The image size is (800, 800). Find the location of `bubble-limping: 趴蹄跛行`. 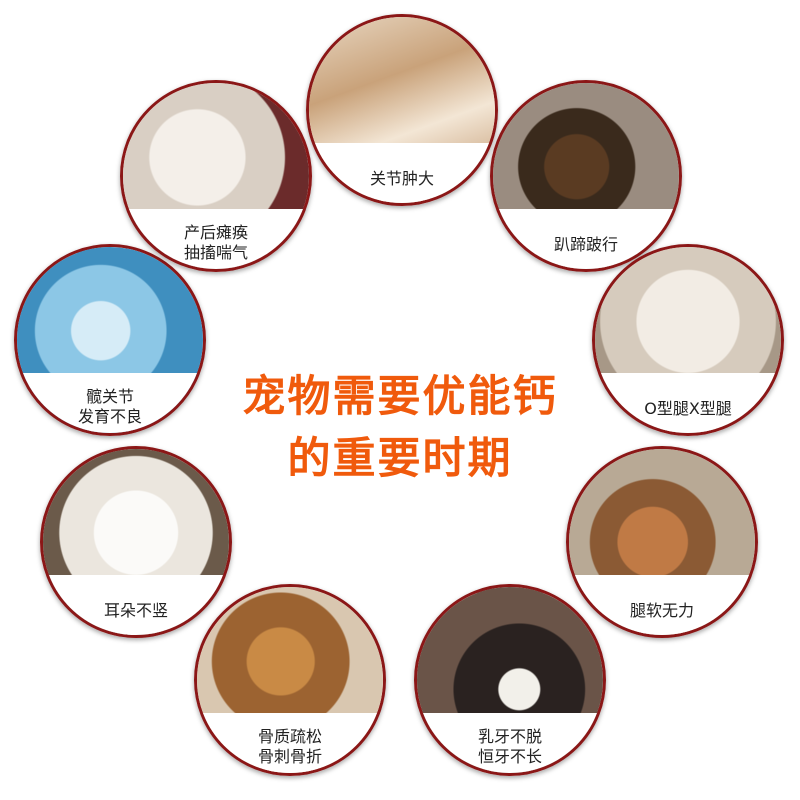

bubble-limping: 趴蹄跛行 is located at coordinates (586, 176).